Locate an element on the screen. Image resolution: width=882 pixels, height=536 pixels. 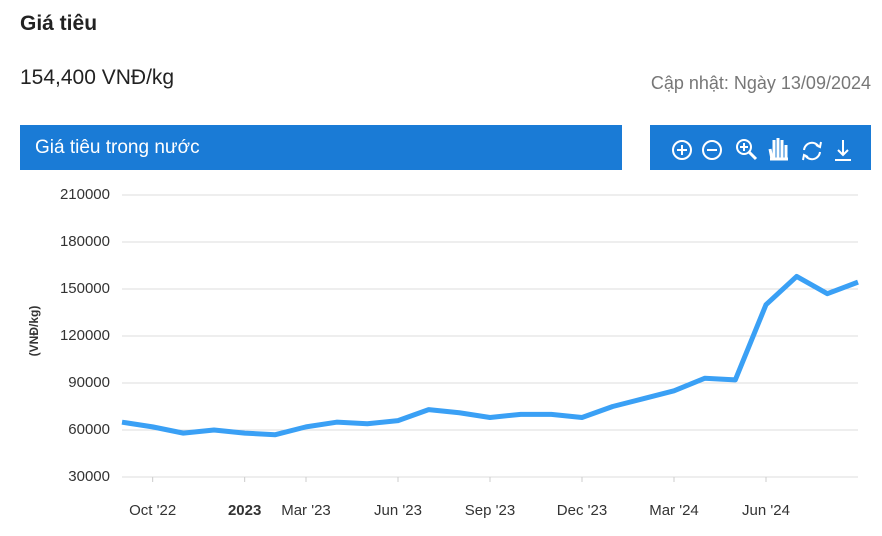
x-tick-label: Mar '23 is located at coordinates (306, 510).